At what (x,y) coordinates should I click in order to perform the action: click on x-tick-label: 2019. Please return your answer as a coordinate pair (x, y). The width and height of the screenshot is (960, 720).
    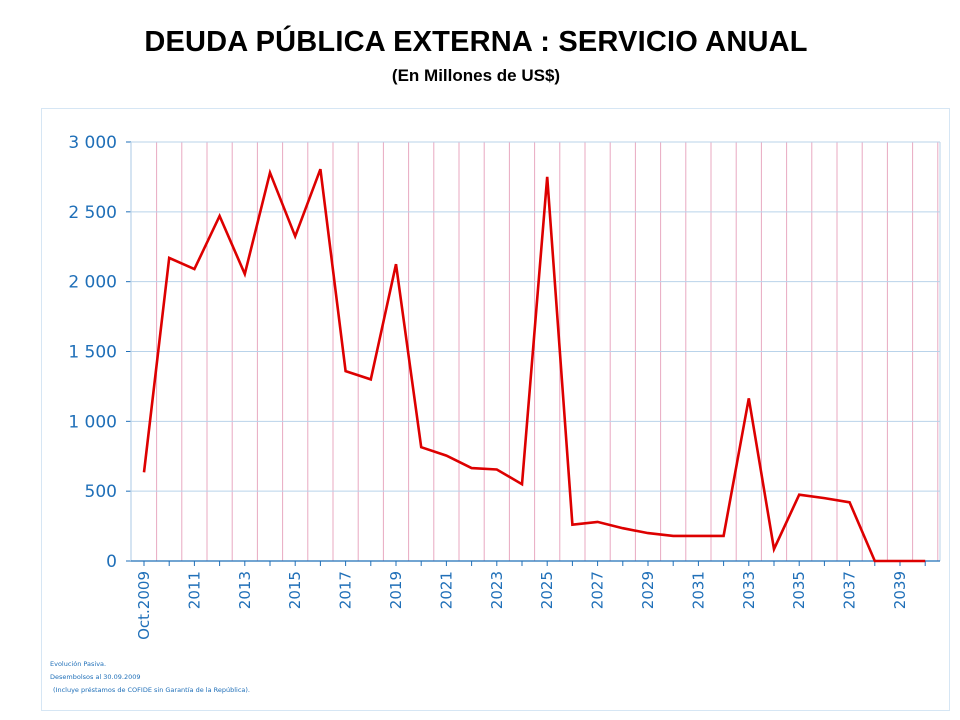
    Looking at the image, I should click on (396, 590).